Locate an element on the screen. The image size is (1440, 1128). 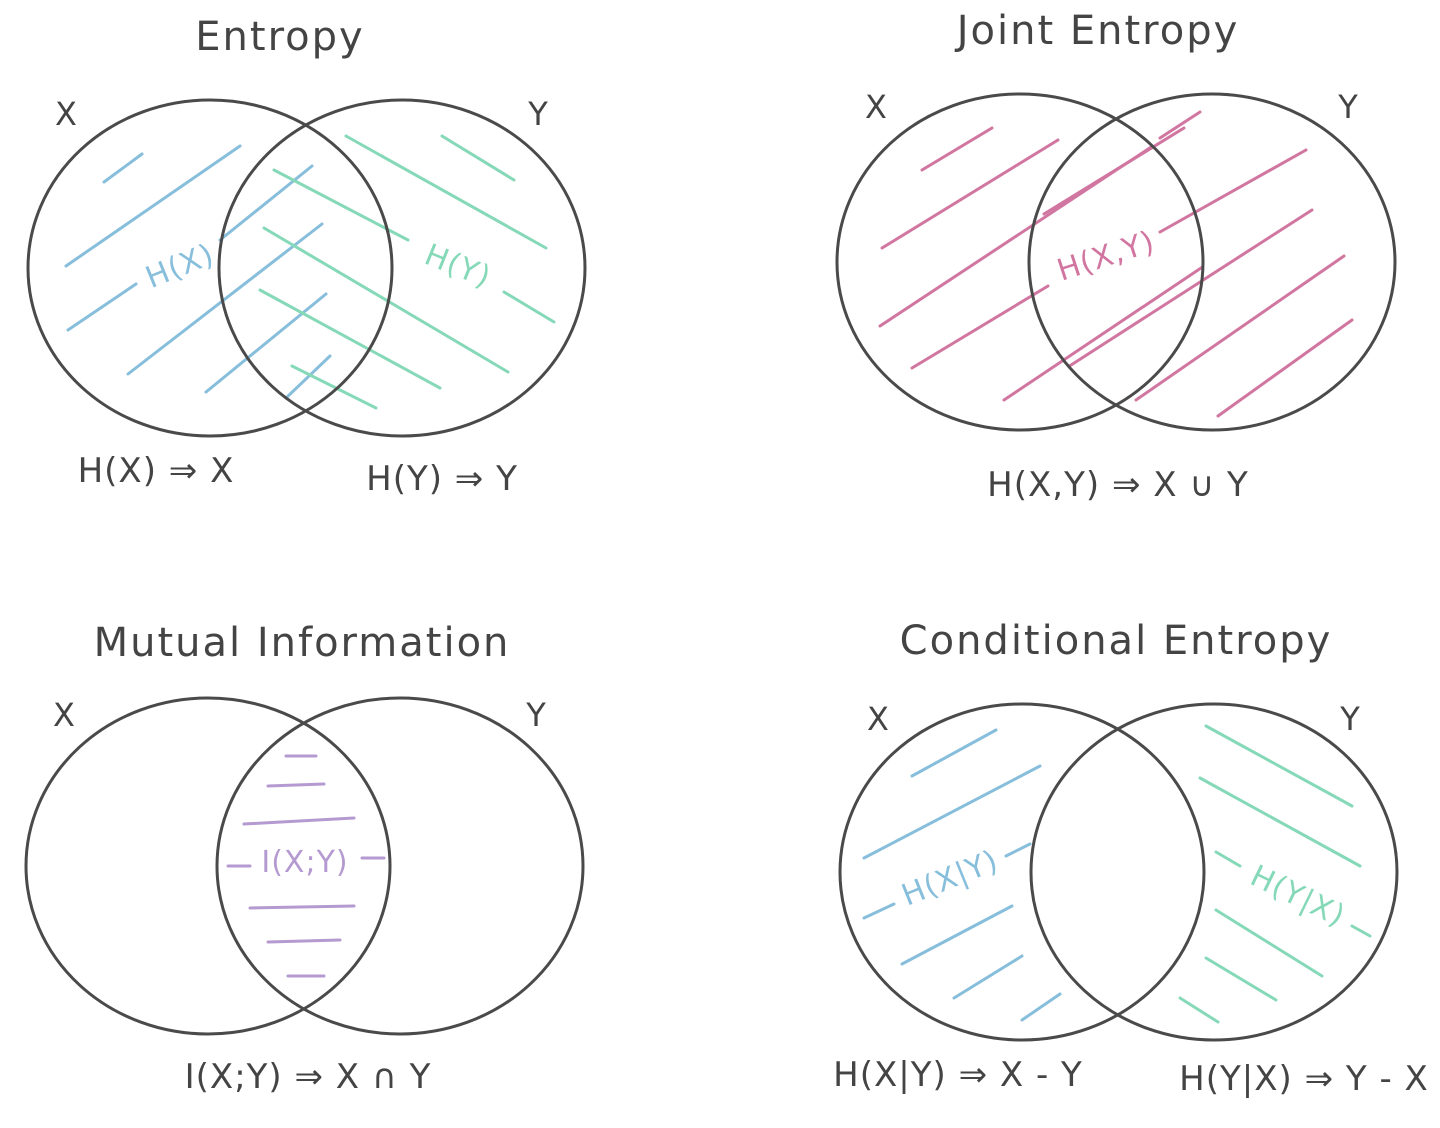
joint-formula: H(X,Y) ⇒ X ∪ Y is located at coordinates (1118, 485).